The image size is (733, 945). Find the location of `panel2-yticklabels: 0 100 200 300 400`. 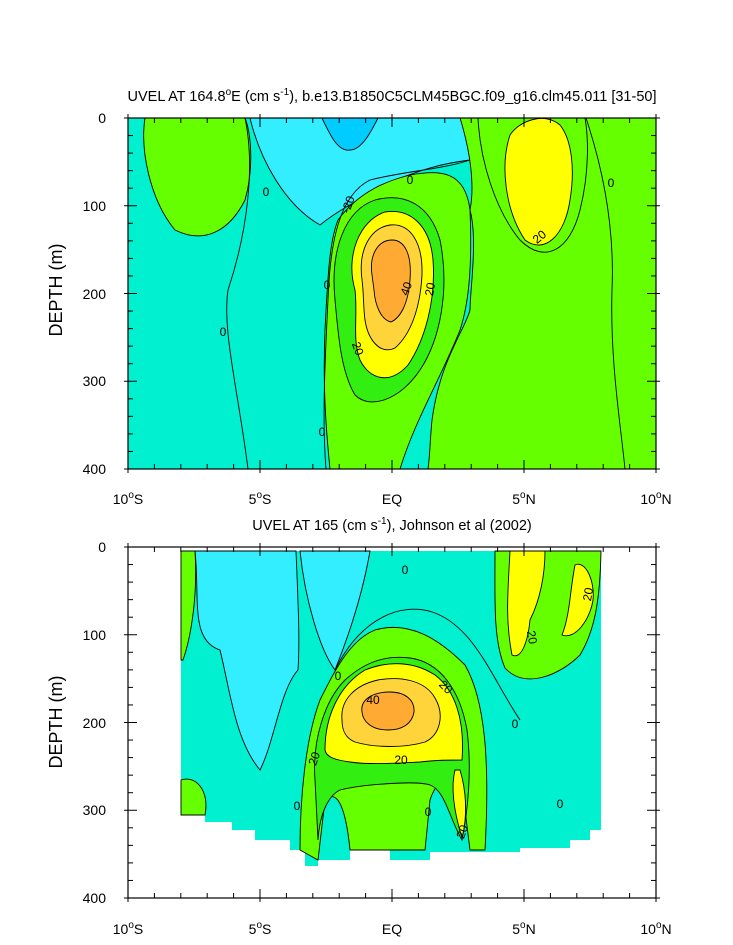

panel2-yticklabels: 0 100 200 300 400 is located at coordinates (95, 722).